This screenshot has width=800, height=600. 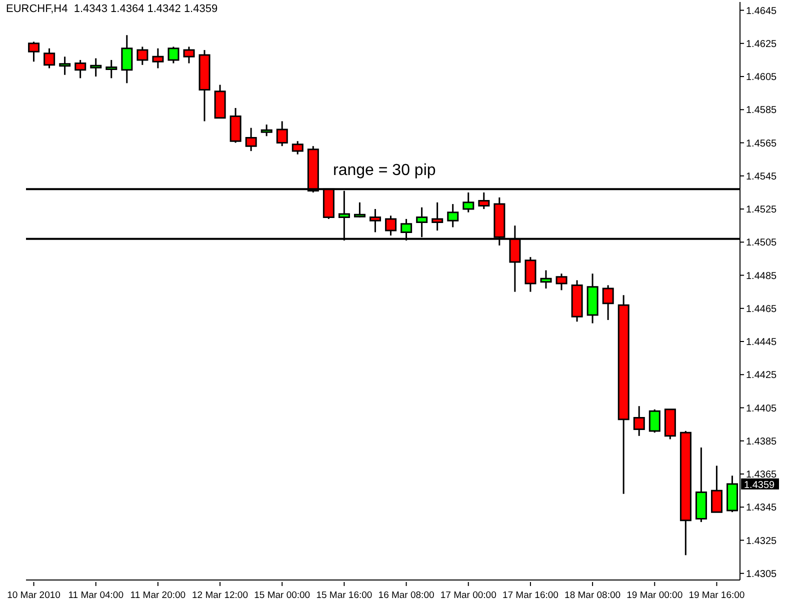 What do you see at coordinates (762, 475) in the screenshot?
I see `y-tick-label: 1.4365` at bounding box center [762, 475].